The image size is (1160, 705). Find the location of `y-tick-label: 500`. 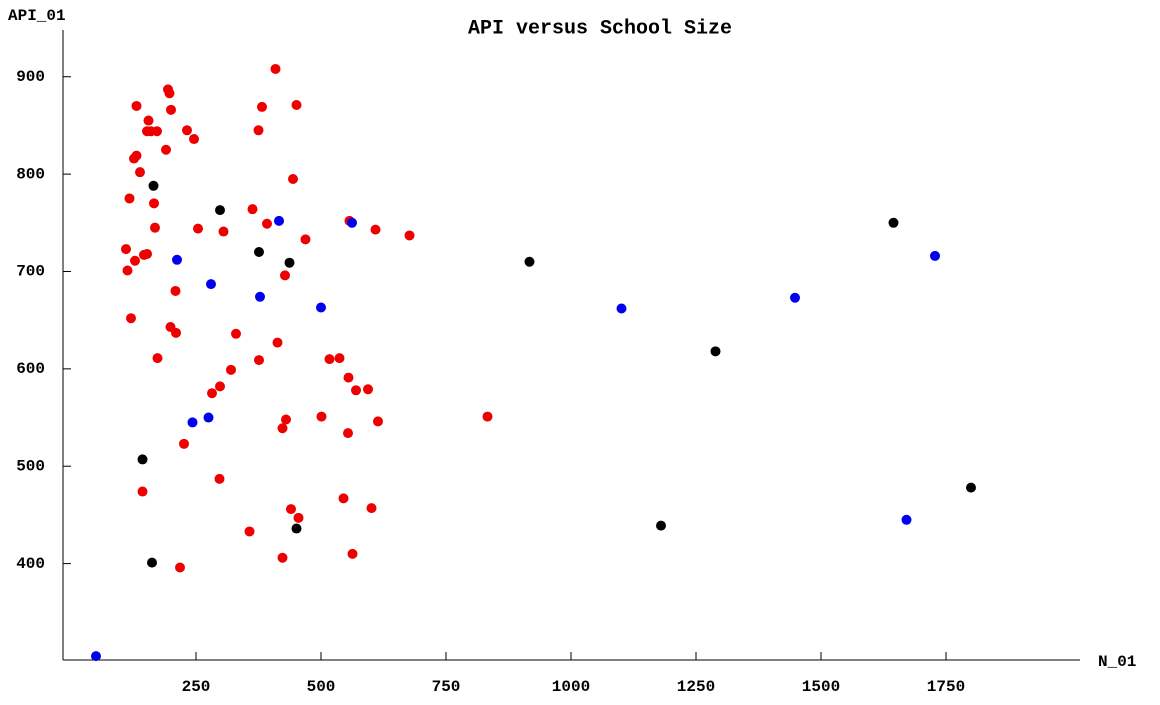

y-tick-label: 500 is located at coordinates (30, 466).